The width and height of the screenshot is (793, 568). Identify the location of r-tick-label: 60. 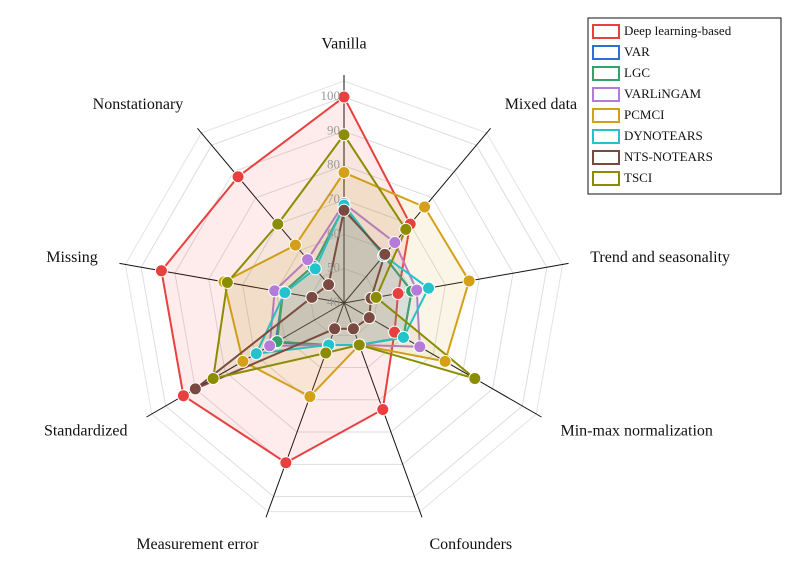
(333, 232).